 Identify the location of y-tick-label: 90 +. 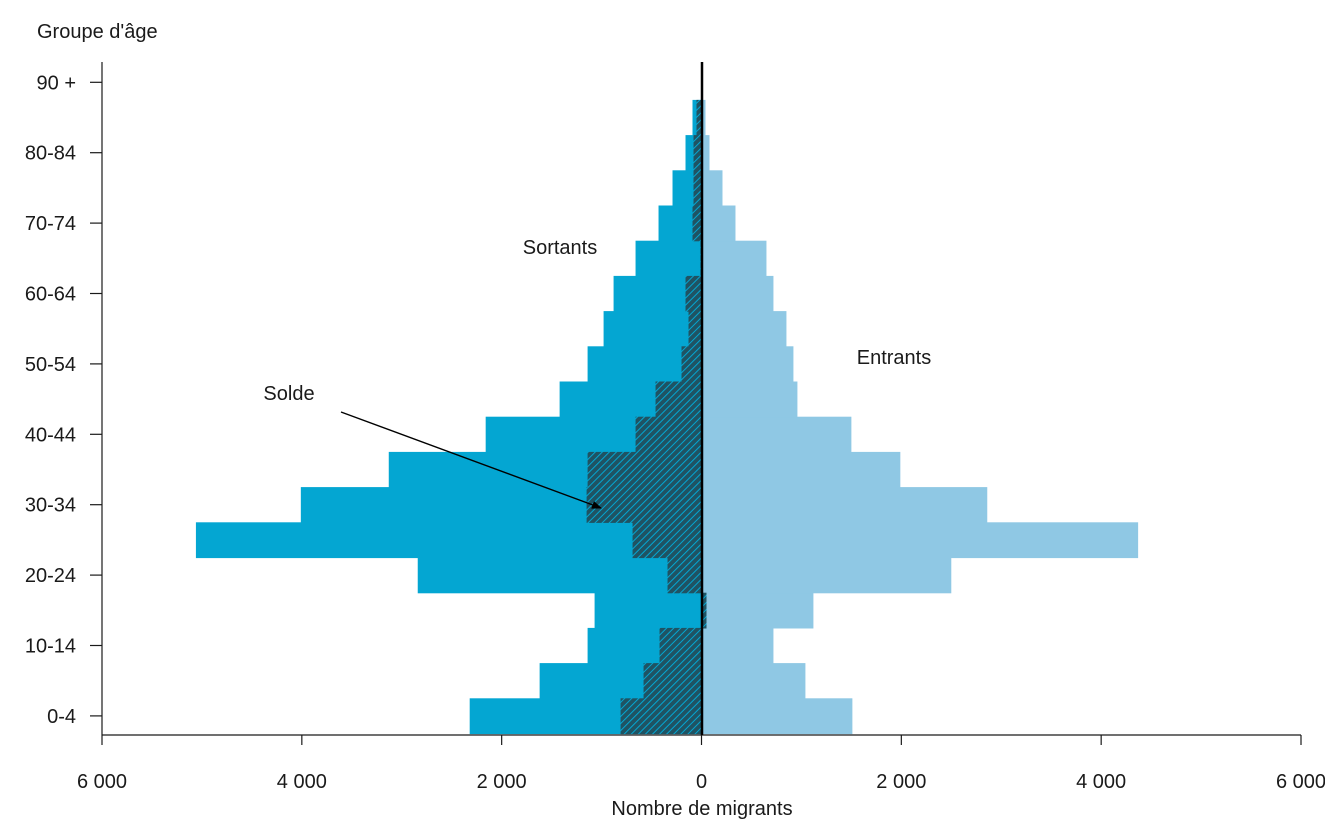
(56, 83).